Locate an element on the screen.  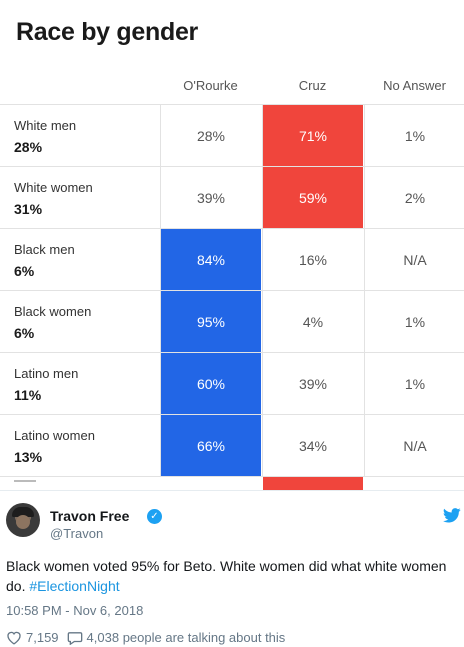
cell-cruz: 59% is located at coordinates (312, 198).